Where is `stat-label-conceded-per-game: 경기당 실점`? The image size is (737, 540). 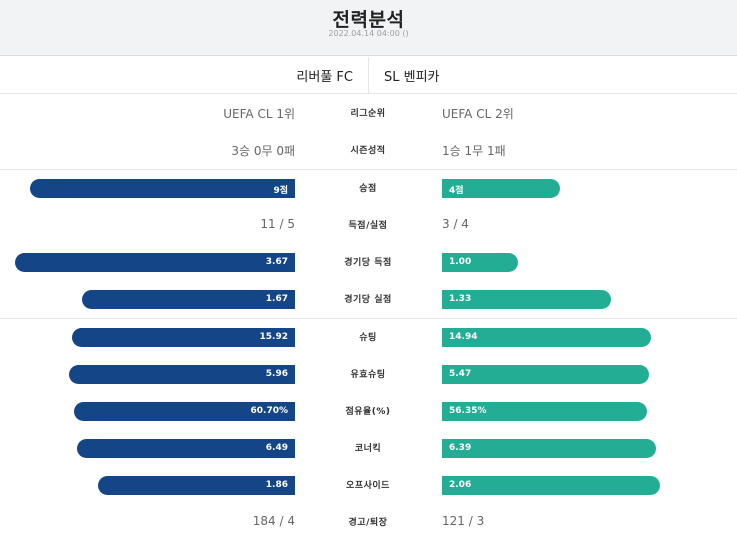 stat-label-conceded-per-game: 경기당 실점 is located at coordinates (368, 300).